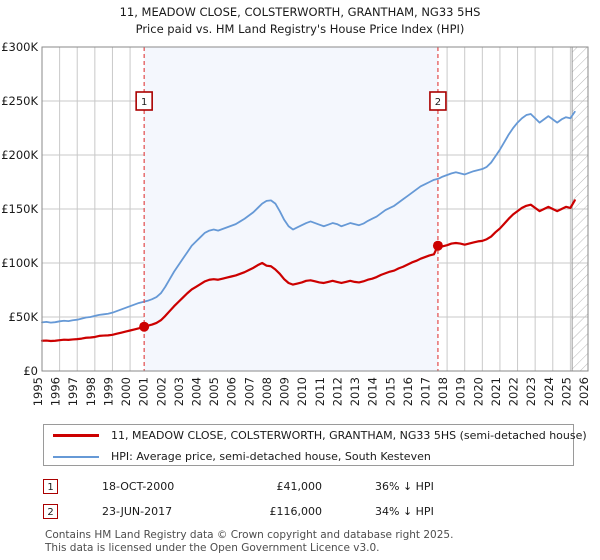 This screenshot has width=600, height=560. Describe the element at coordinates (404, 486) in the screenshot. I see `transaction-hpi-delta: 36% ↓ HPI` at that location.